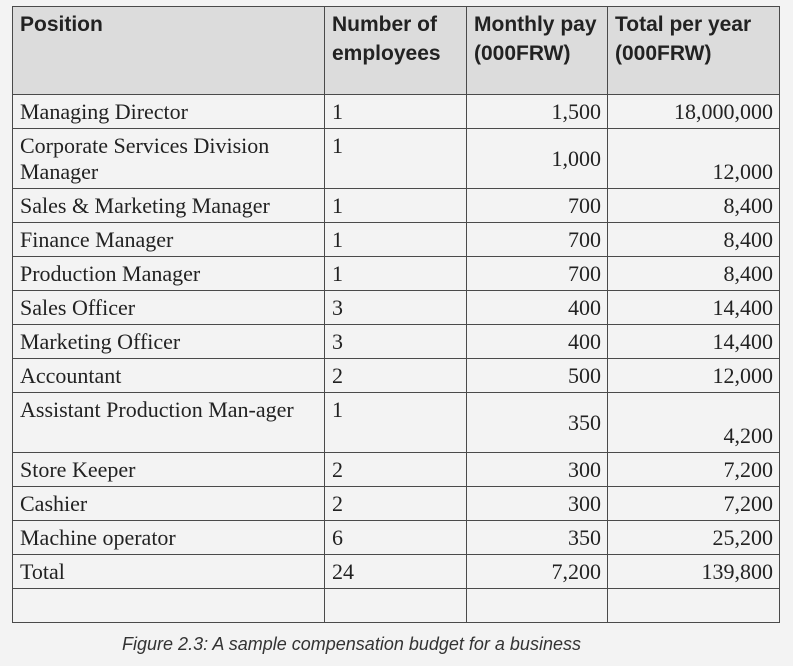 This screenshot has width=793, height=666. I want to click on cell-position: Finance Manager, so click(168, 239).